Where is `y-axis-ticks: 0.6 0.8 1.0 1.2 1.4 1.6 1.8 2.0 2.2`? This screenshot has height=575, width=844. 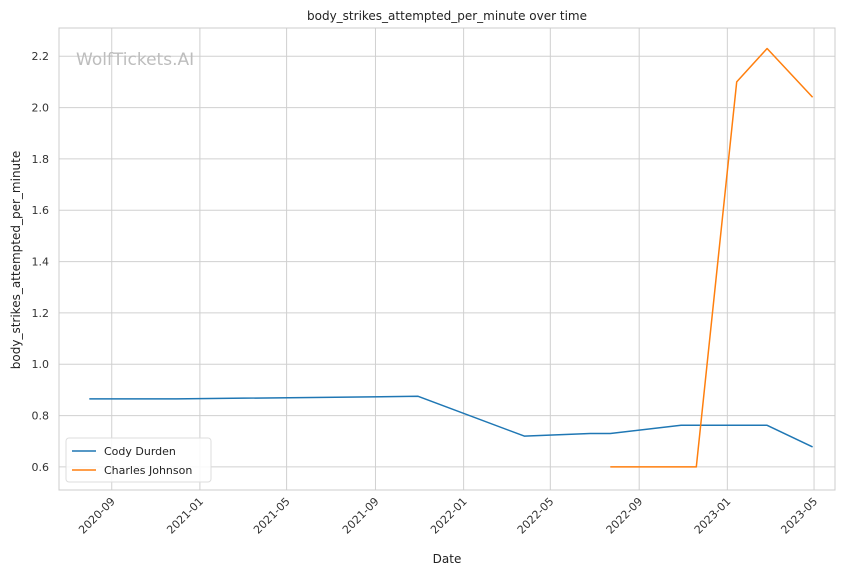
y-axis-ticks: 0.6 0.8 1.0 1.2 1.4 1.6 1.8 2.0 2.2 is located at coordinates (41, 262).